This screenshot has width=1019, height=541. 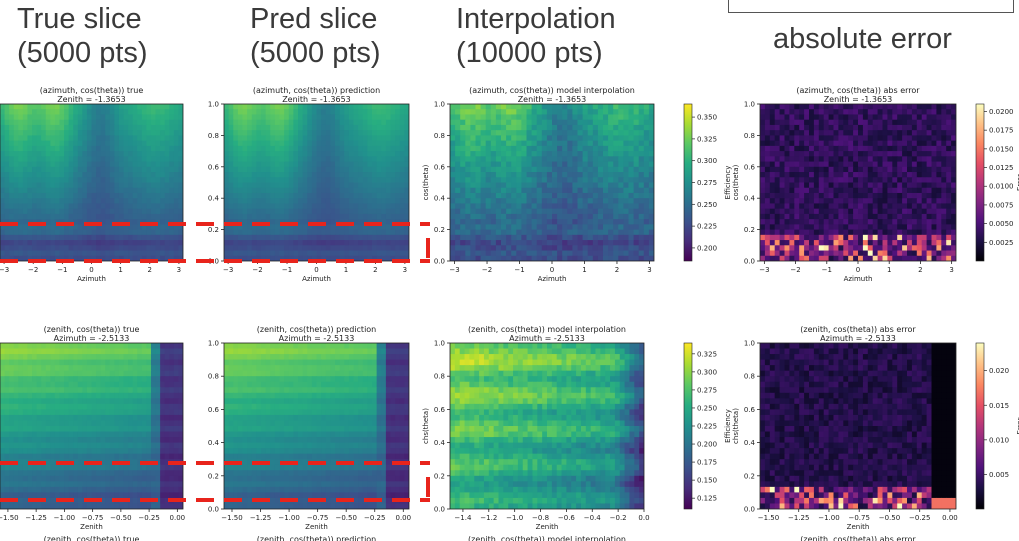 What do you see at coordinates (439, 105) in the screenshot?
I see `y-tick-label: 1.0` at bounding box center [439, 105].